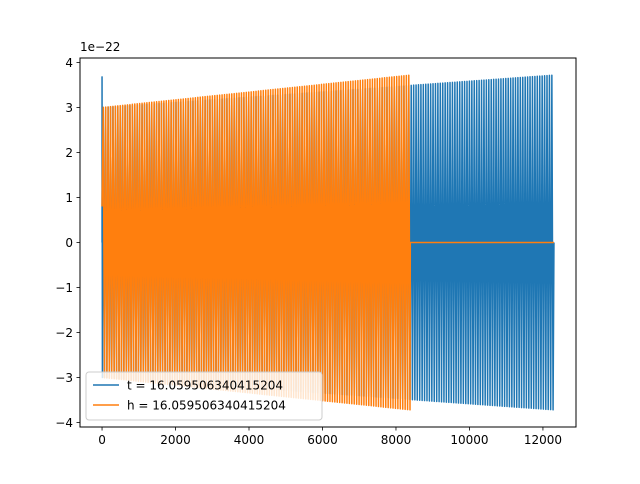 The width and height of the screenshot is (640, 484). Describe the element at coordinates (64, 378) in the screenshot. I see `y-tick-label: −3` at that location.